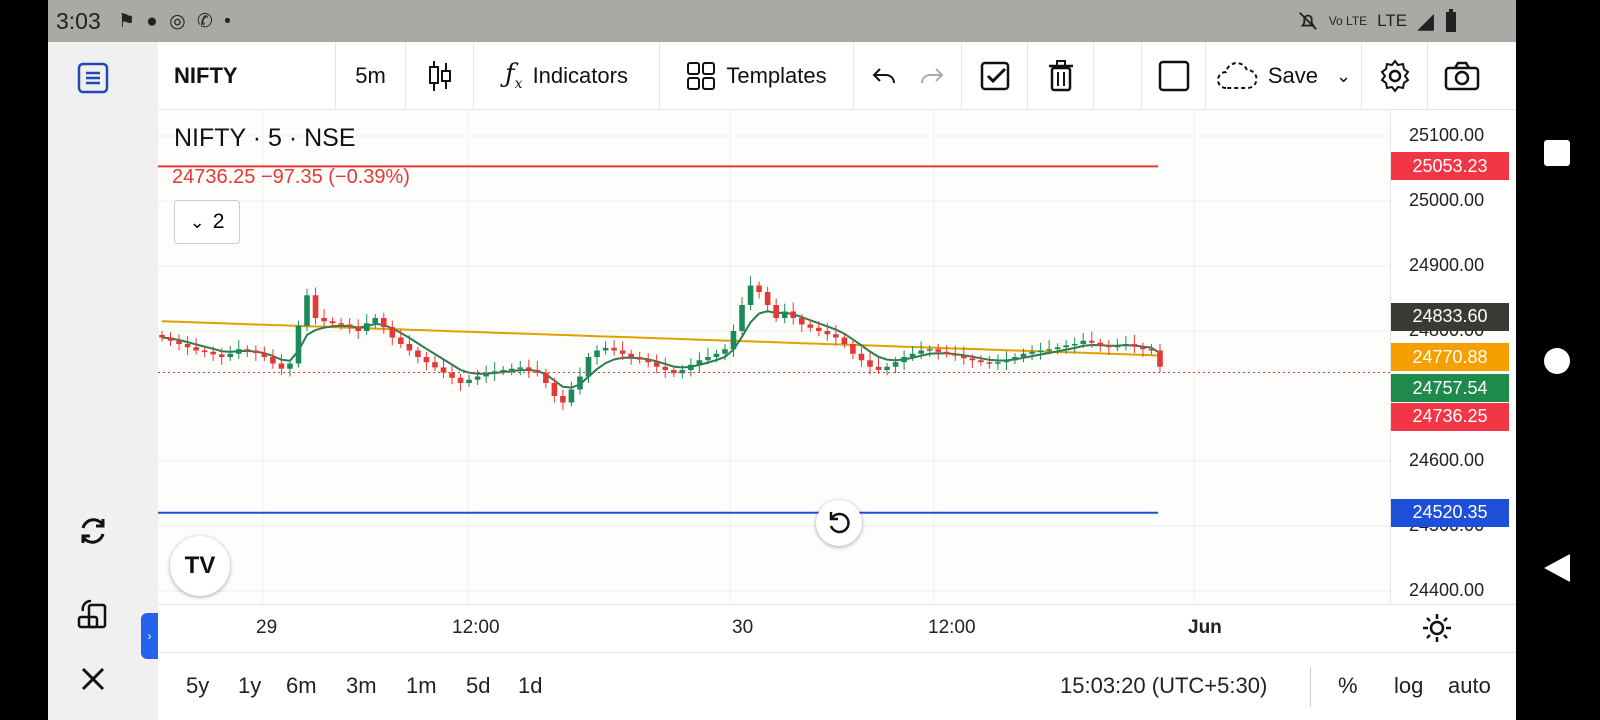 The image size is (1600, 720). What do you see at coordinates (1348, 685) in the screenshot?
I see `percent-toggle: %` at bounding box center [1348, 685].